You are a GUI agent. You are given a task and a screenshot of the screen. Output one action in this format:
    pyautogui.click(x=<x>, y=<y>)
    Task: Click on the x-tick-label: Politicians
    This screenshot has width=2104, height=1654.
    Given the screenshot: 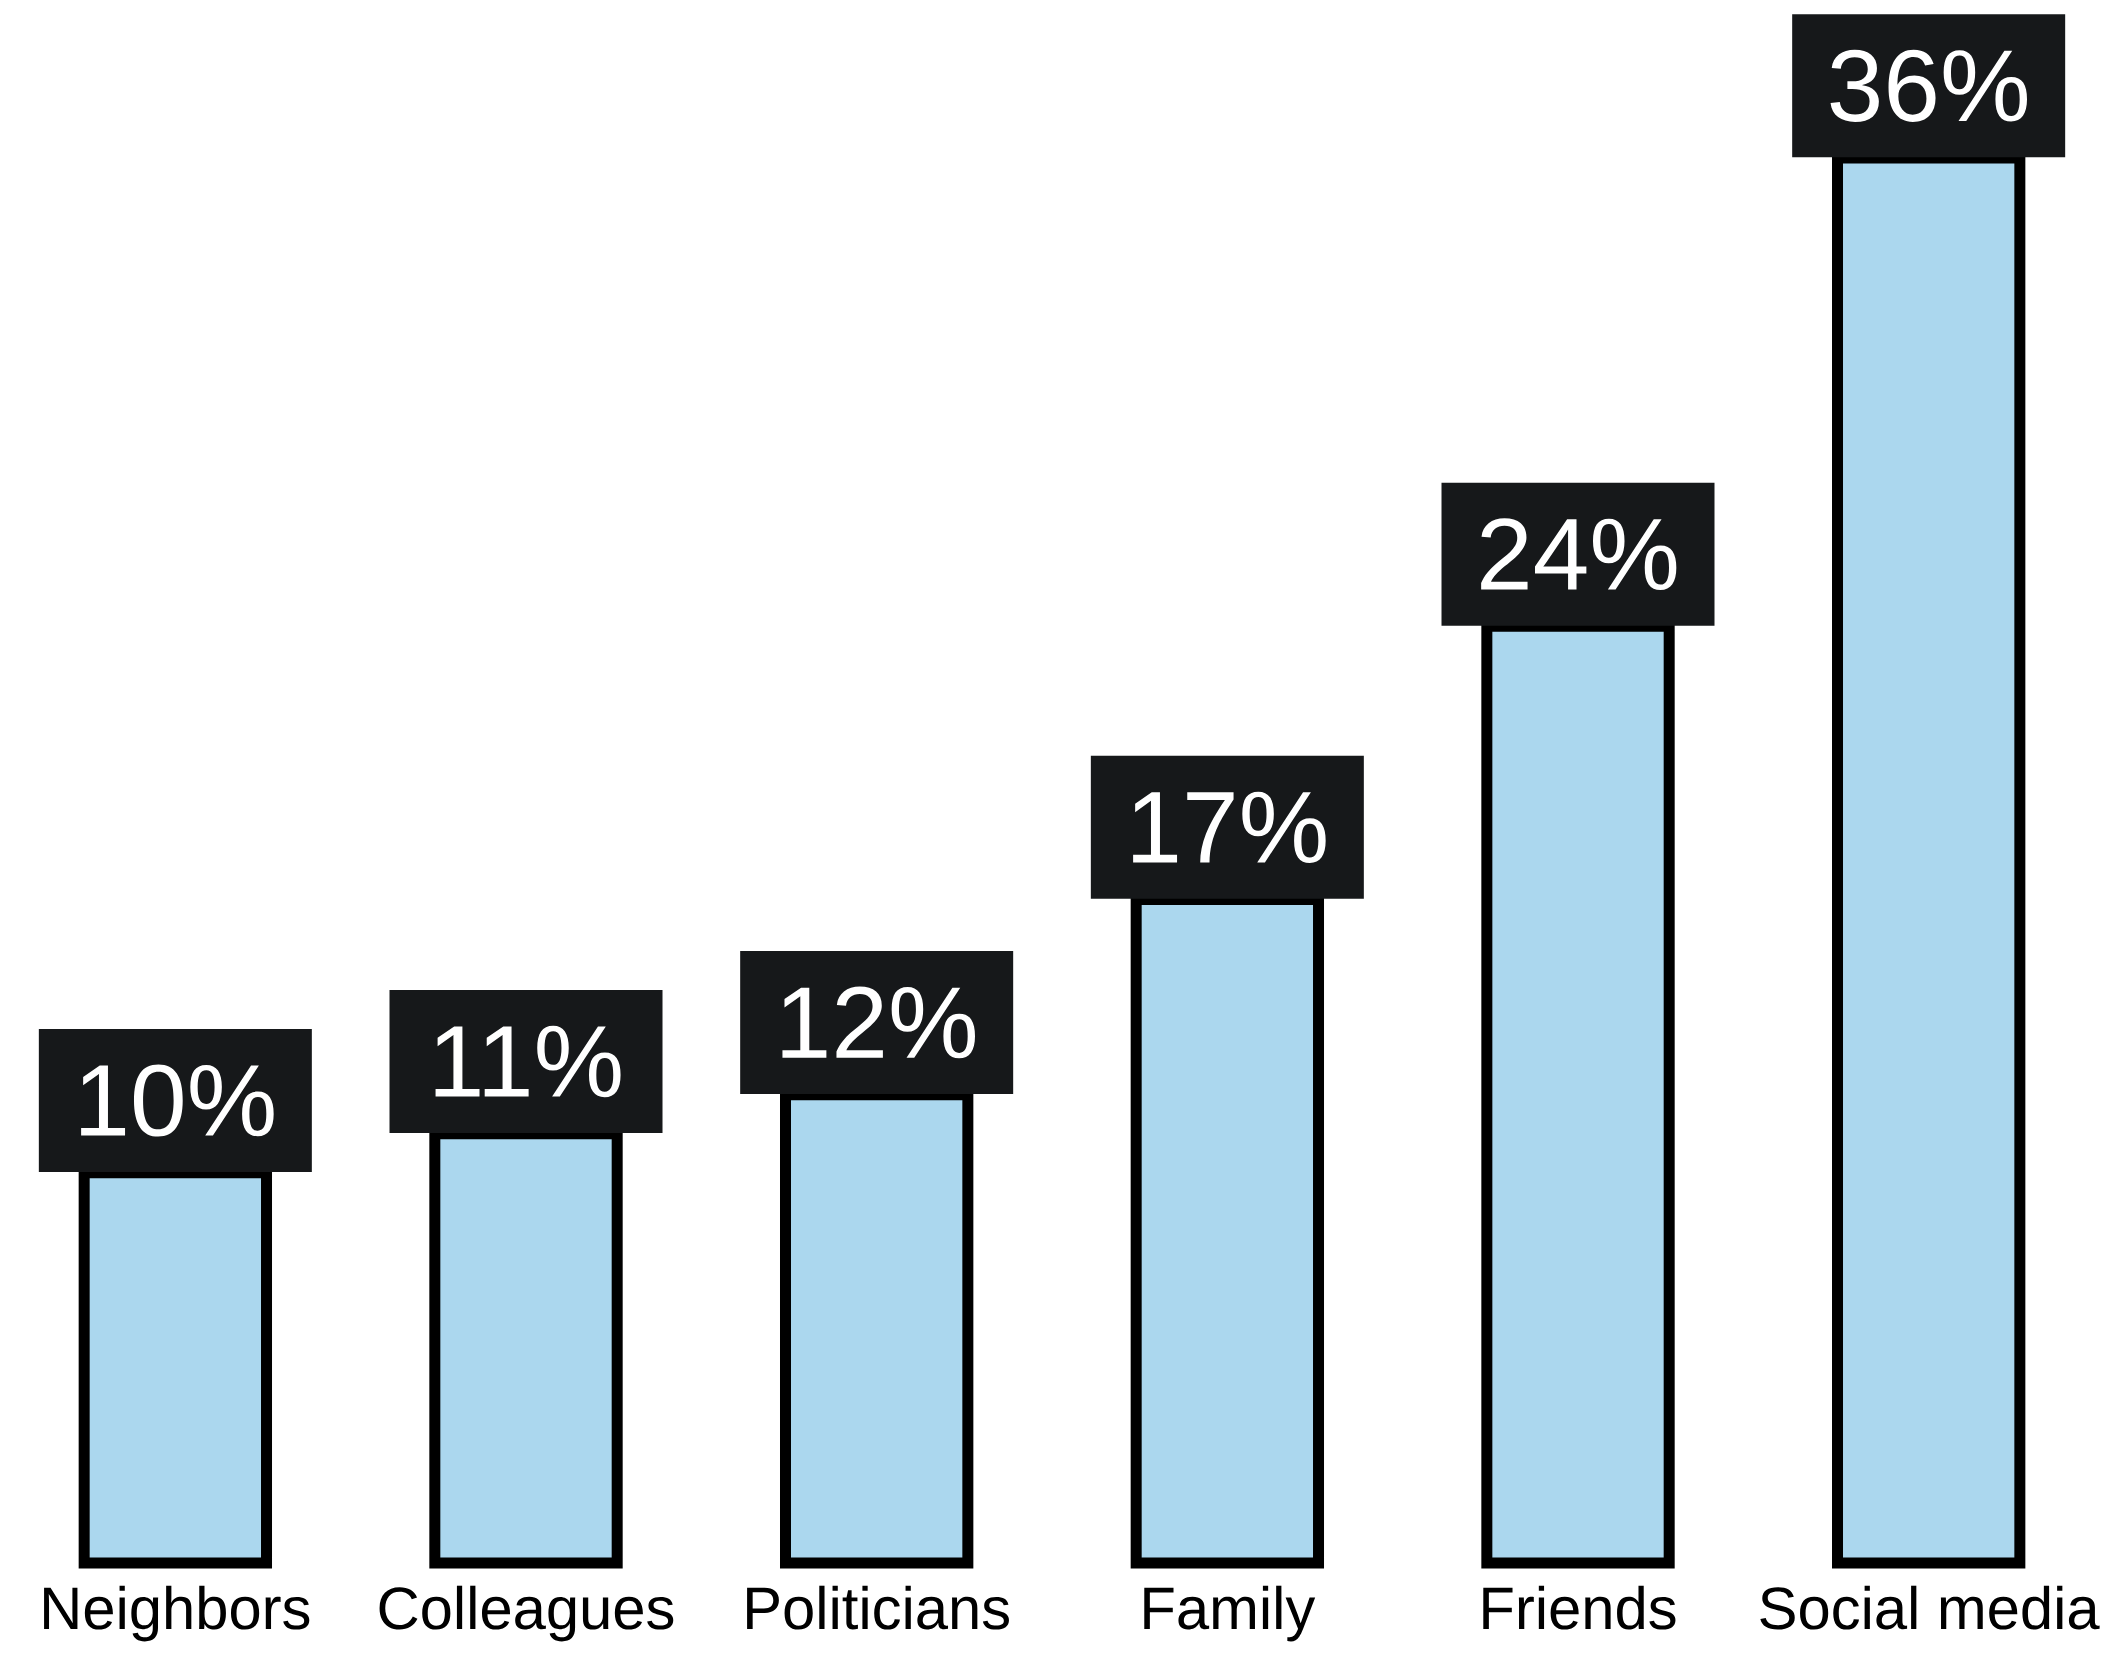 What is the action you would take?
    pyautogui.click(x=878, y=1607)
    